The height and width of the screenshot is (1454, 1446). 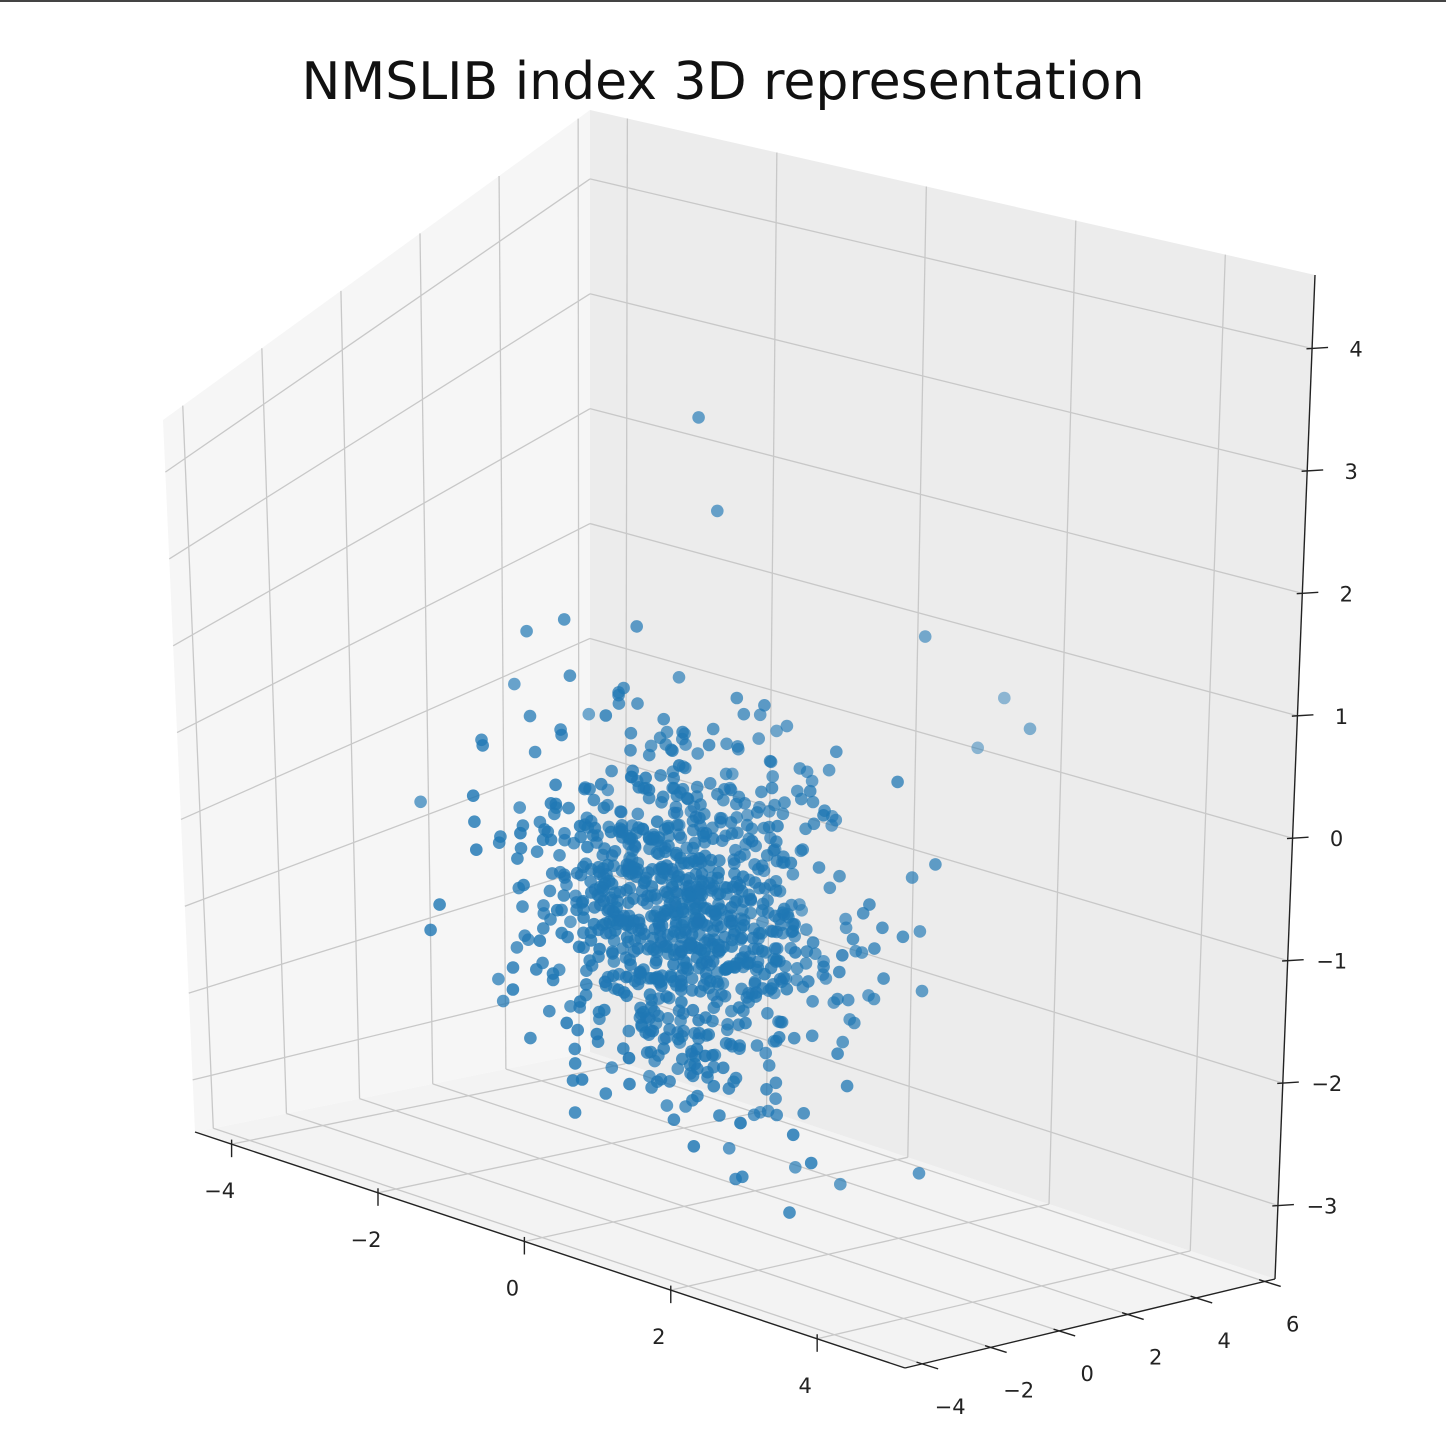 What do you see at coordinates (951, 264) in the screenshot?
I see `grid-line-z-back` at bounding box center [951, 264].